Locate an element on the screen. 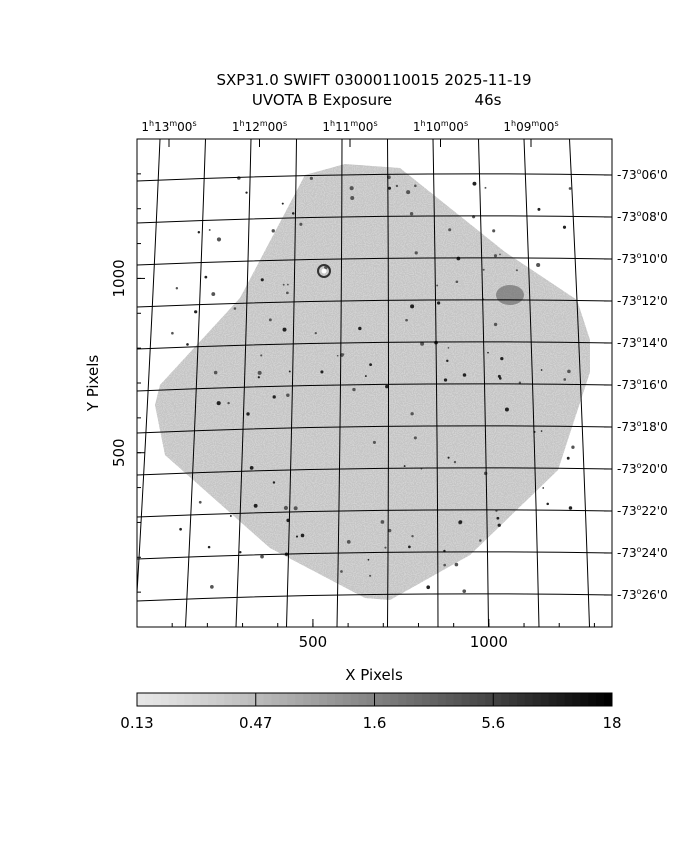  dec-tick-label: -73o20'0 is located at coordinates (642, 468).